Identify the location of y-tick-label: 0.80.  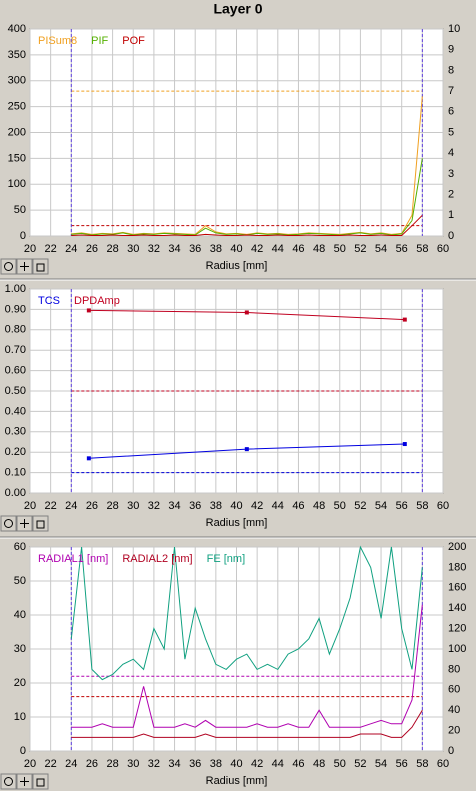
(15, 330).